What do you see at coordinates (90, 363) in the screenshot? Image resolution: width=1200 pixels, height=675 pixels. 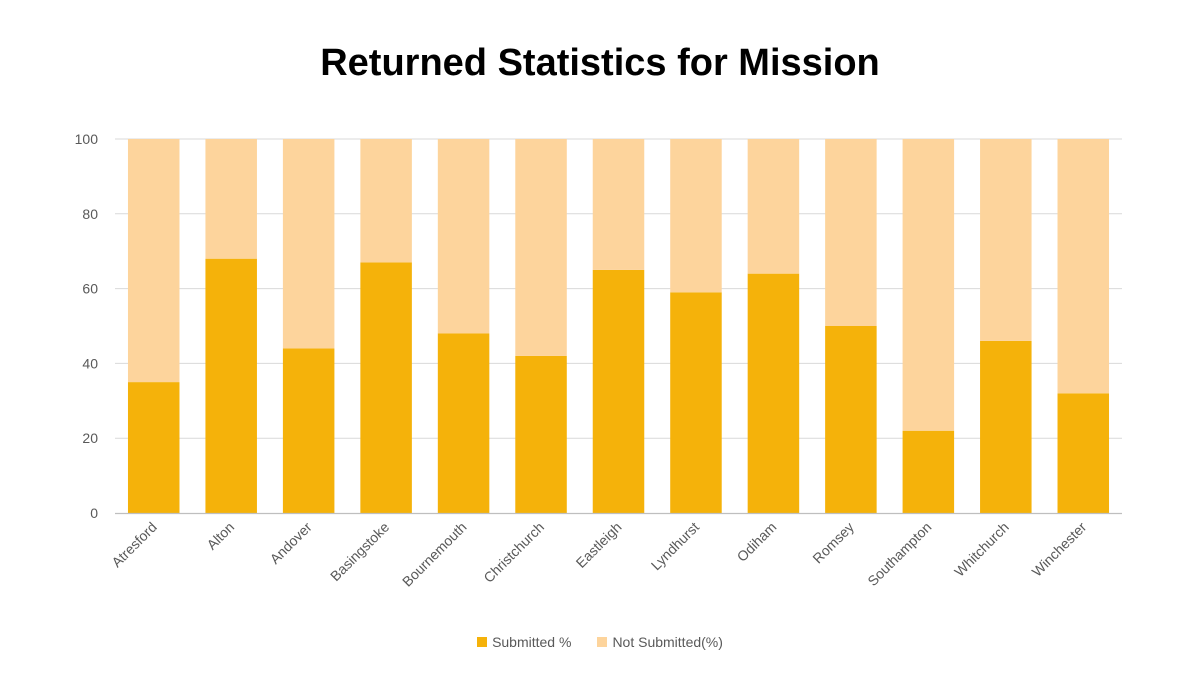 I see `y-tick-label: 40` at bounding box center [90, 363].